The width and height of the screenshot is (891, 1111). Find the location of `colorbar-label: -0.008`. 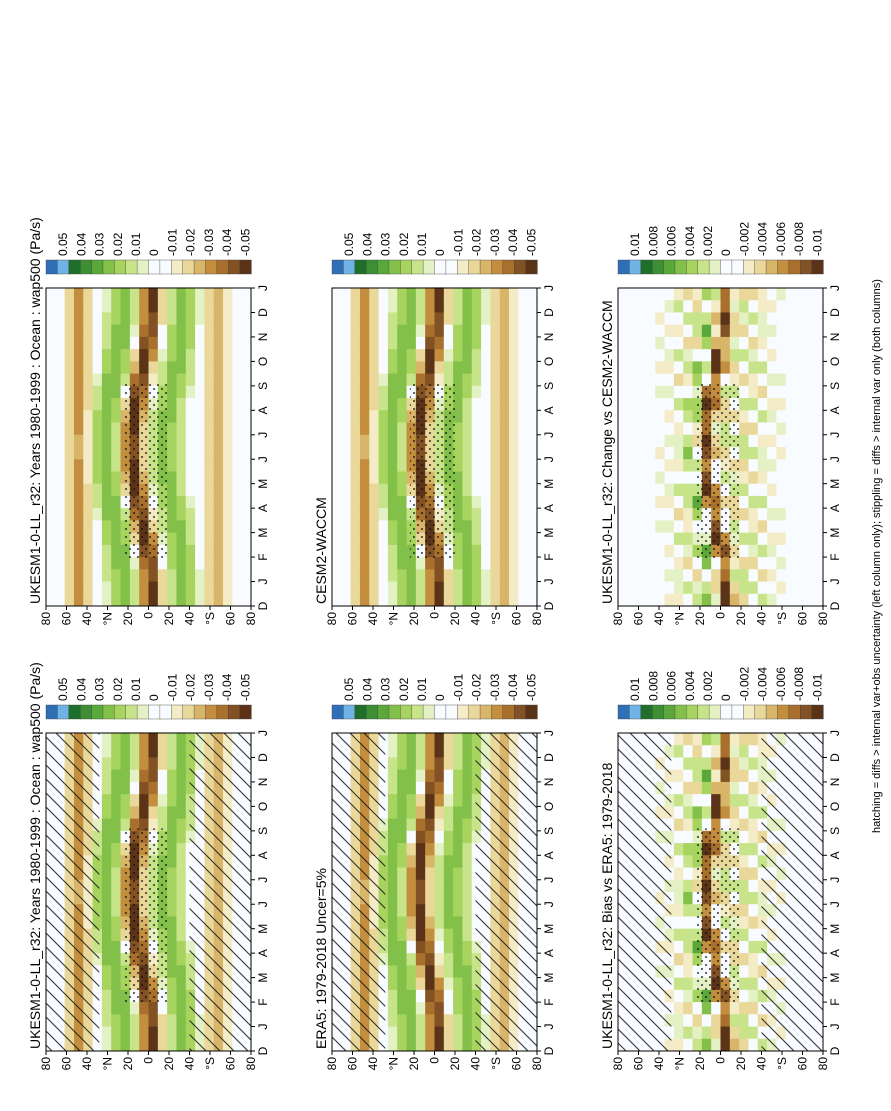

colorbar-label: -0.008 is located at coordinates (799, 239).